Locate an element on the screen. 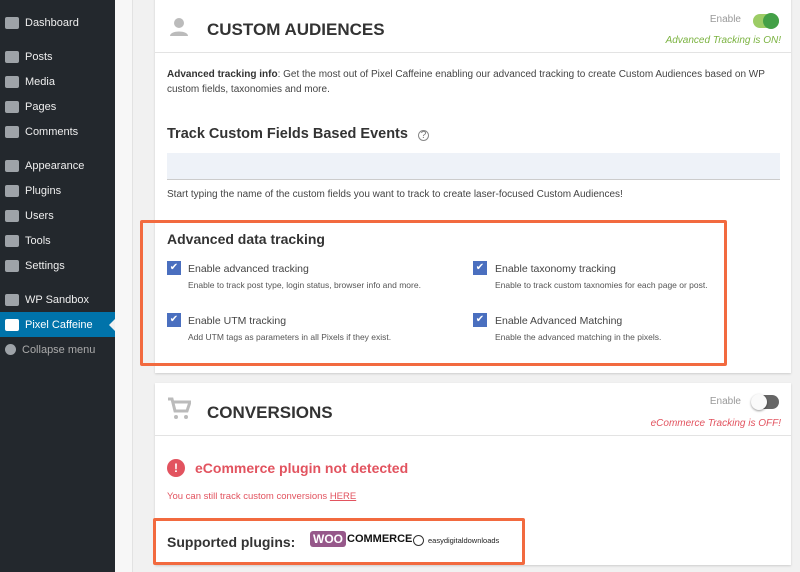  sidebar-item-tools: Tools is located at coordinates (57, 240).